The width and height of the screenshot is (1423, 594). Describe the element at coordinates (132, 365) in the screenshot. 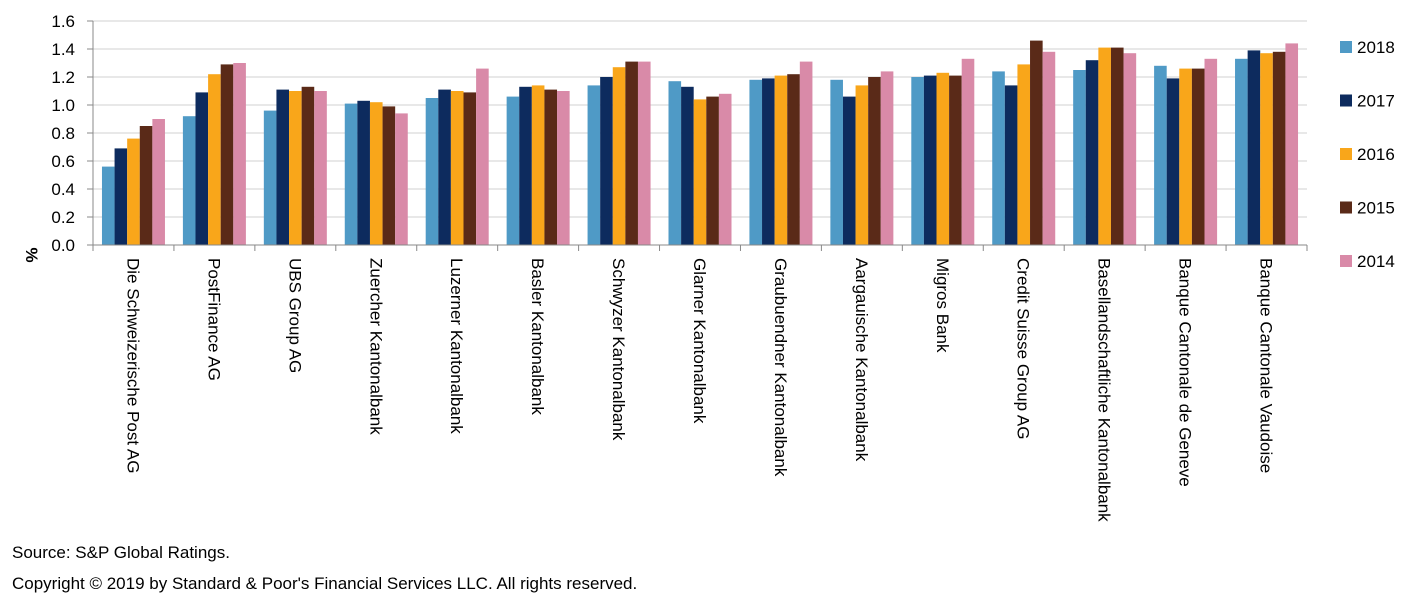

I see `x-category-label: Die Schweizerische Post AG` at that location.